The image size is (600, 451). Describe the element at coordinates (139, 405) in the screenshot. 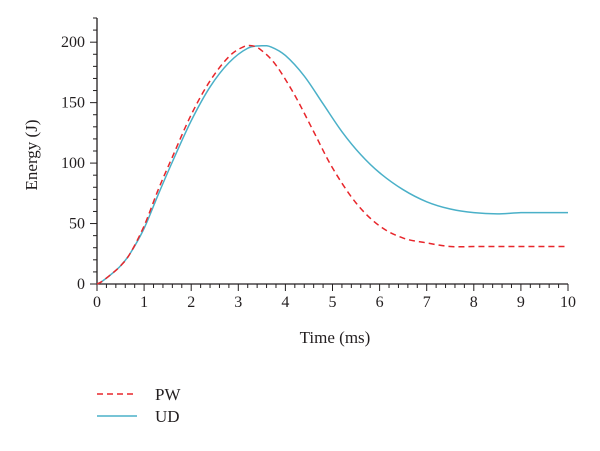

I see `legend: PW UD` at that location.